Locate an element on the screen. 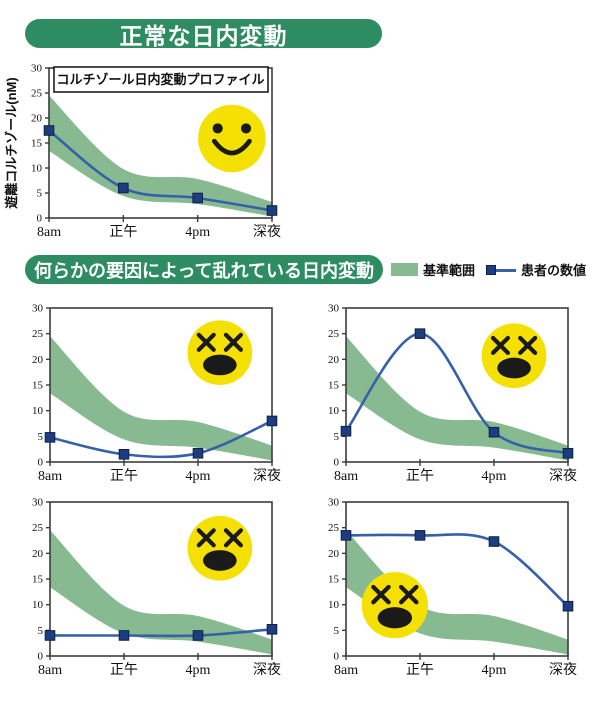  chart-disturbed-1-svg: 0 5 10 15 20 25 30 8am 正午 4pm 深夜 is located at coordinates (156, 394).